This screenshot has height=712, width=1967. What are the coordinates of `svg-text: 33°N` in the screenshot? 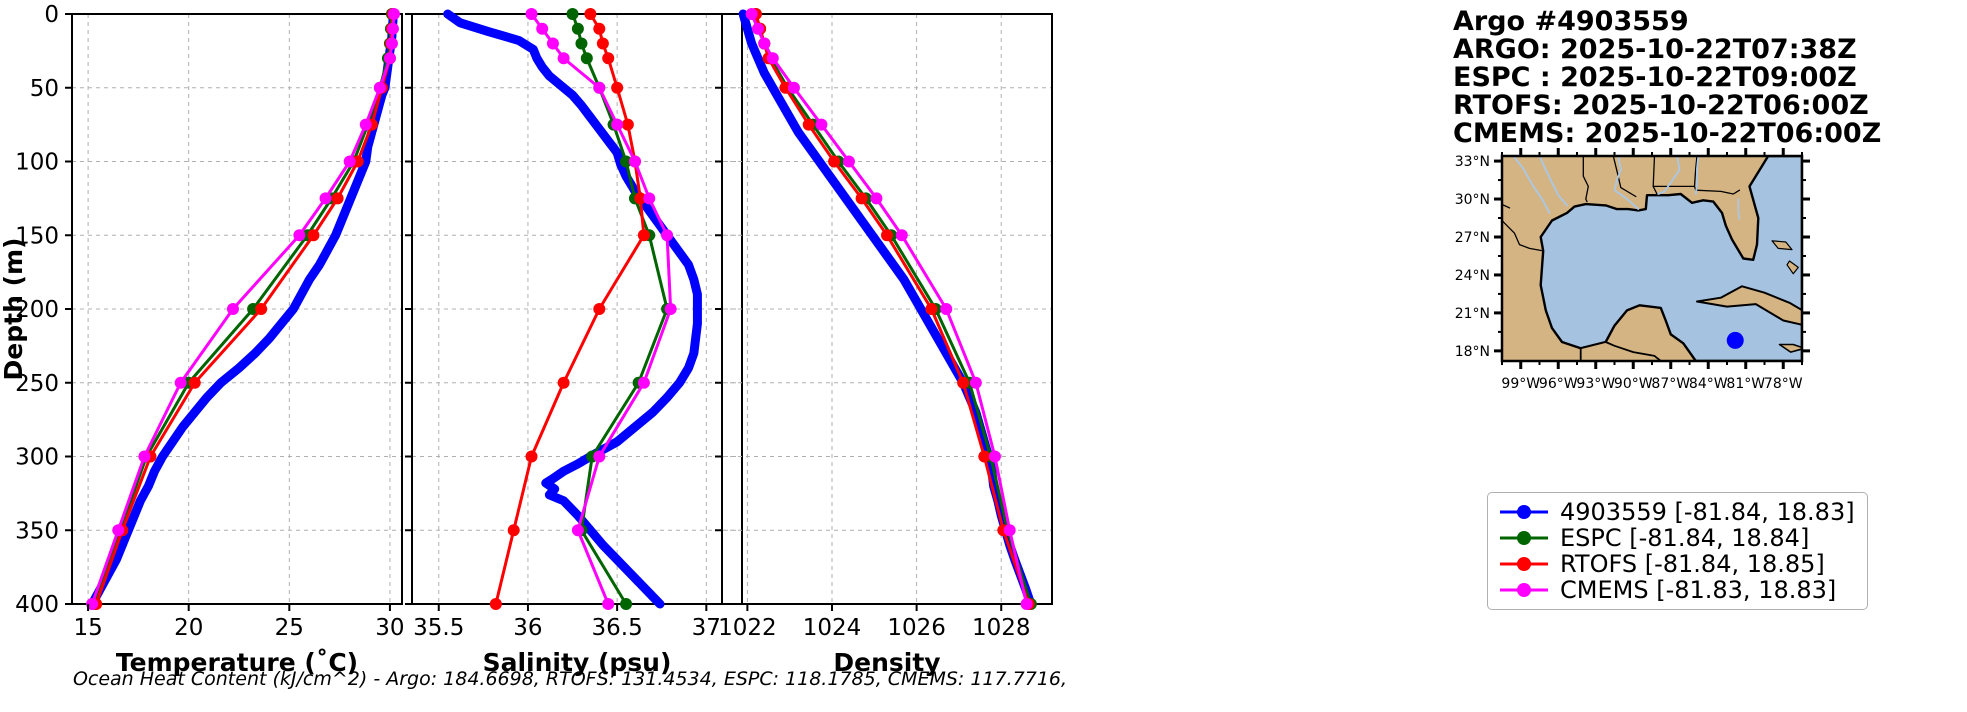 It's located at (1472, 162).